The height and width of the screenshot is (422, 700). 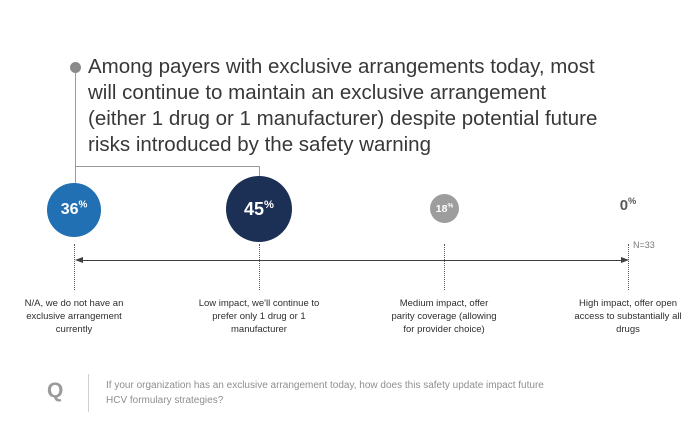 What do you see at coordinates (79, 260) in the screenshot?
I see `arrow-left-icon` at bounding box center [79, 260].